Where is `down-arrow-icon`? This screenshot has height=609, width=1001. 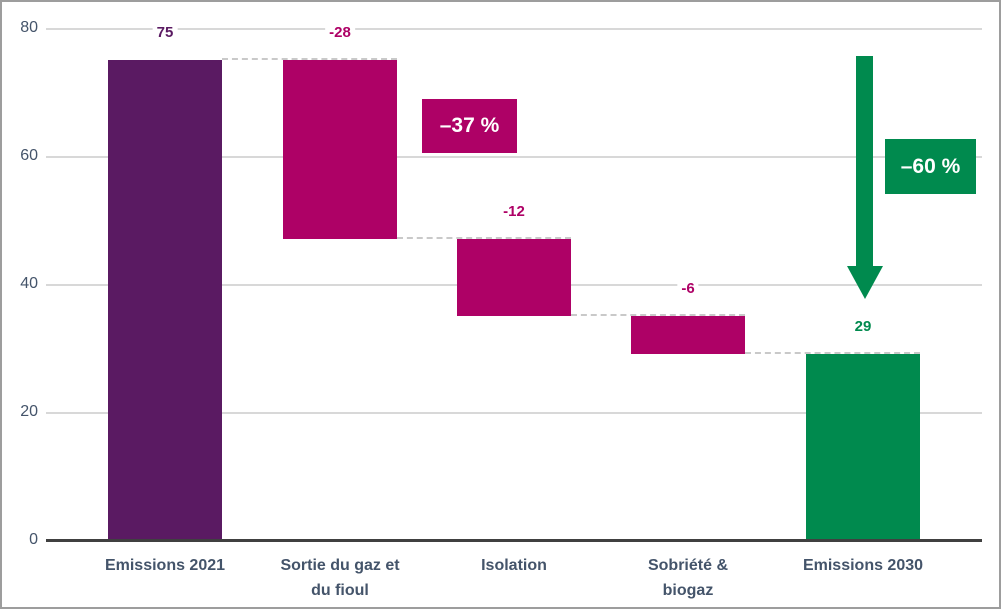 down-arrow-icon is located at coordinates (865, 282).